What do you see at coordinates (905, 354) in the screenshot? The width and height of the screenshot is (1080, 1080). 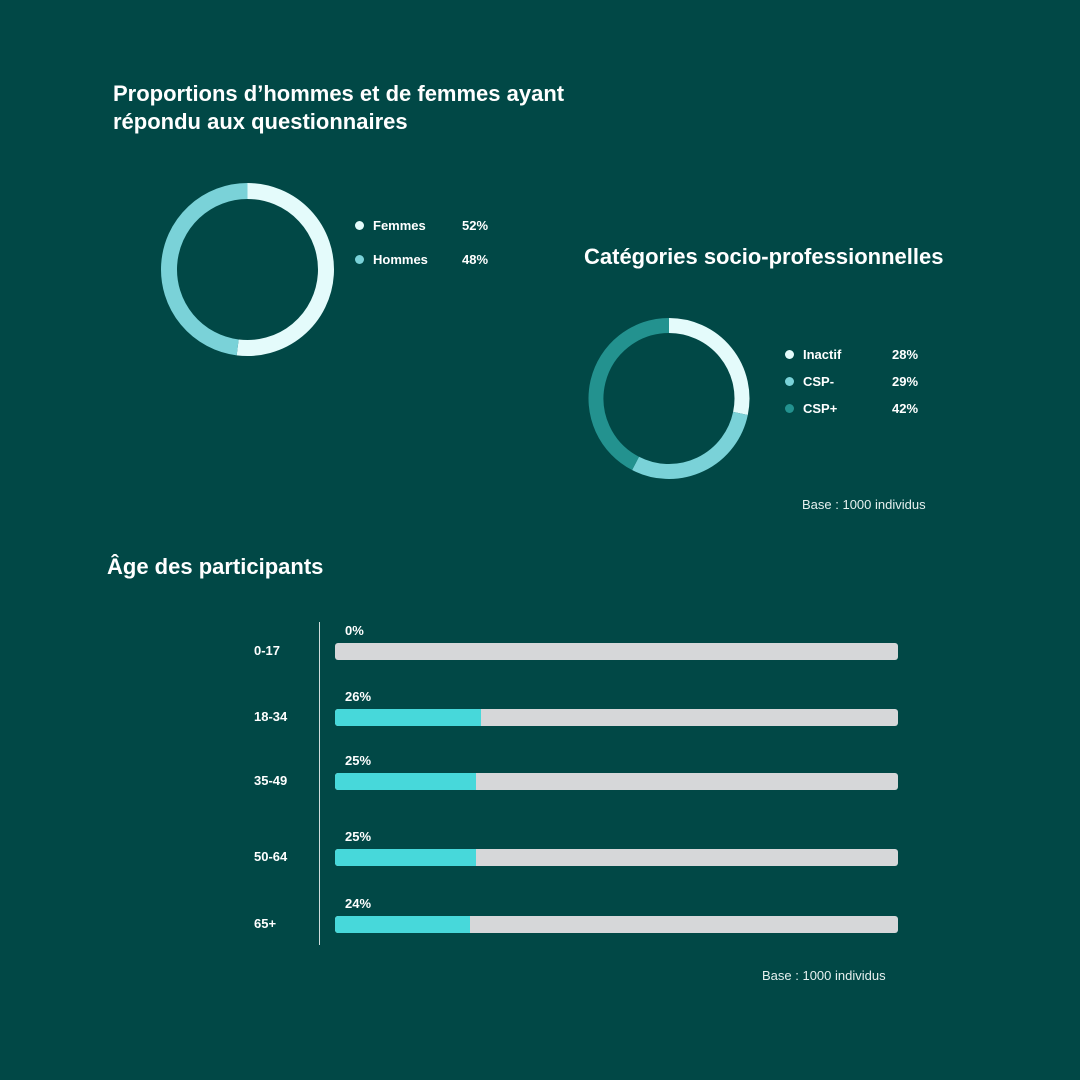 I see `csp-legend-value: 28%` at bounding box center [905, 354].